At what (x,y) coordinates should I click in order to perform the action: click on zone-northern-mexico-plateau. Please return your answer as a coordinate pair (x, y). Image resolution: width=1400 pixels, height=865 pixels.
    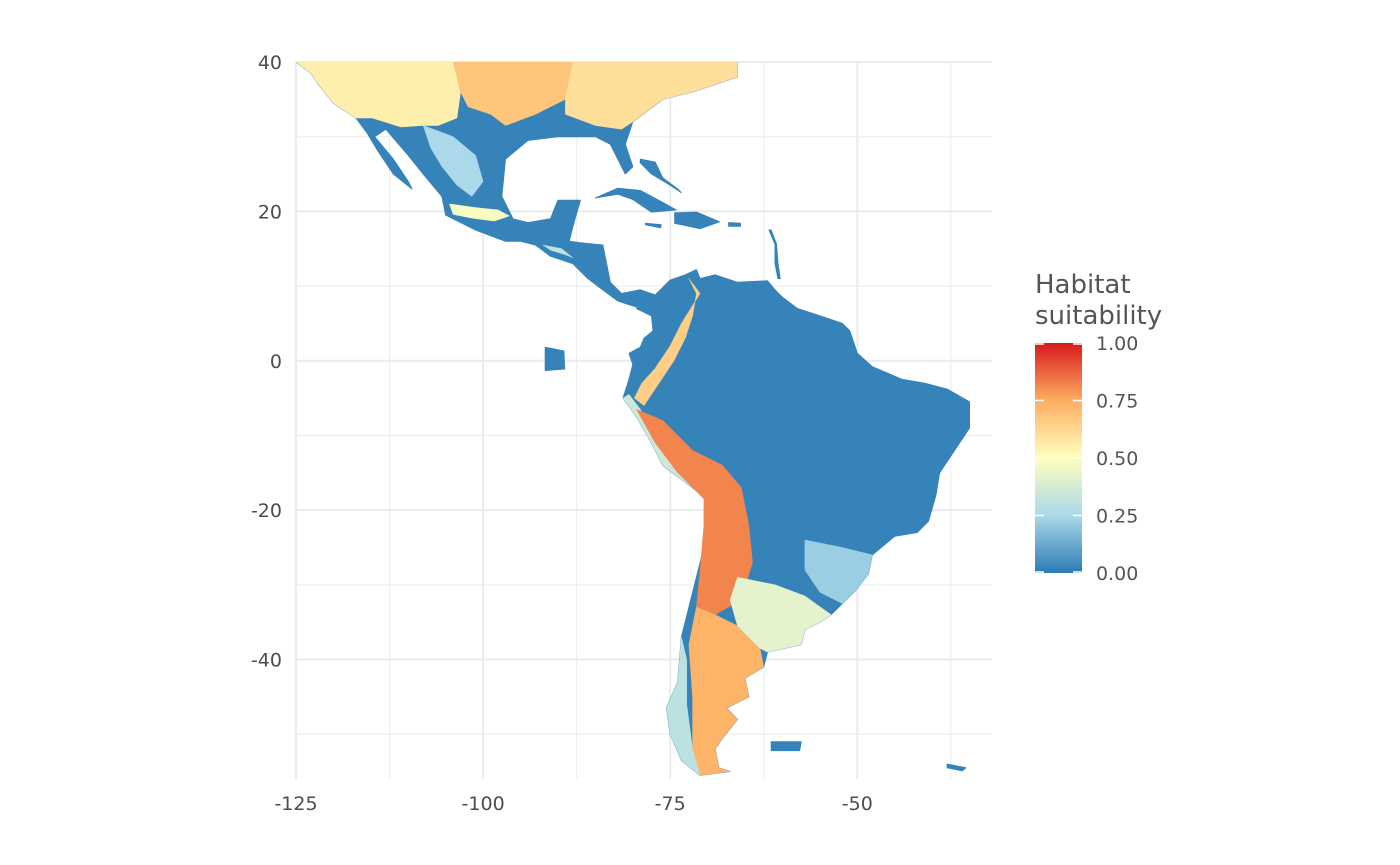
    Looking at the image, I should click on (453, 161).